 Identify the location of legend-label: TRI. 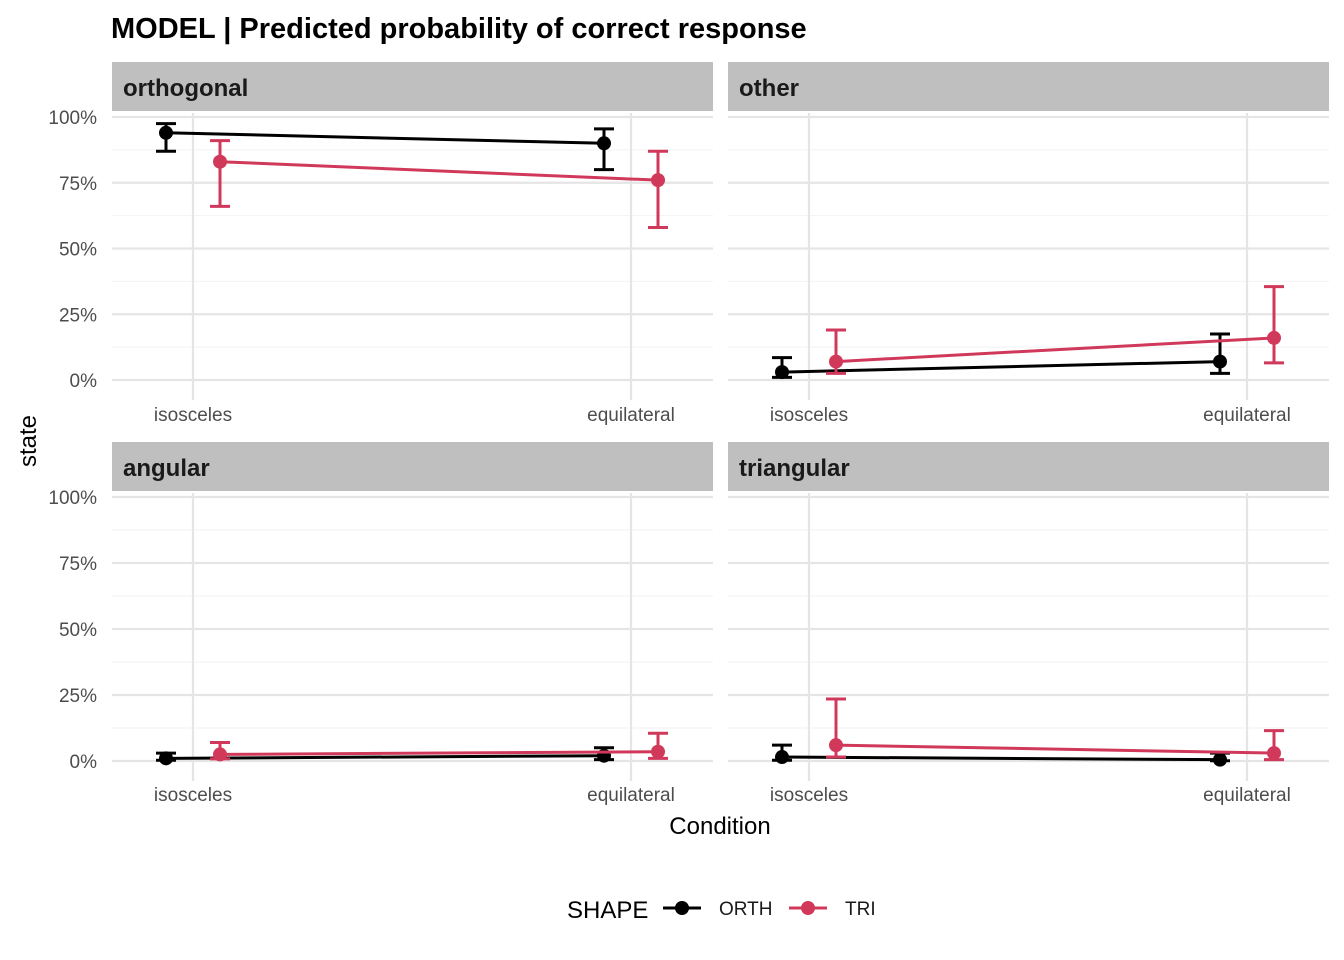
(860, 909).